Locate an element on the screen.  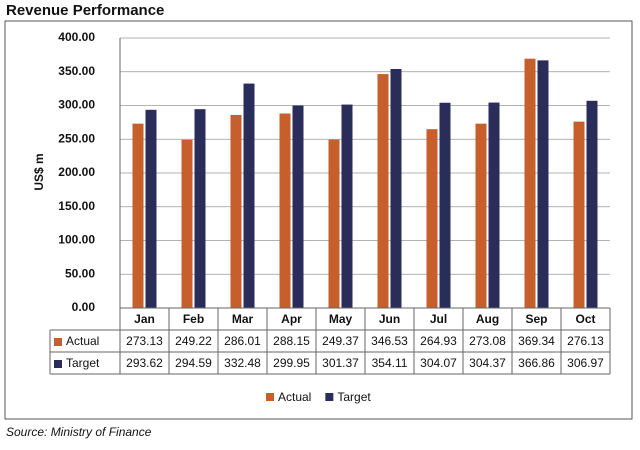
y-tick-label: 250.00 is located at coordinates (76, 138).